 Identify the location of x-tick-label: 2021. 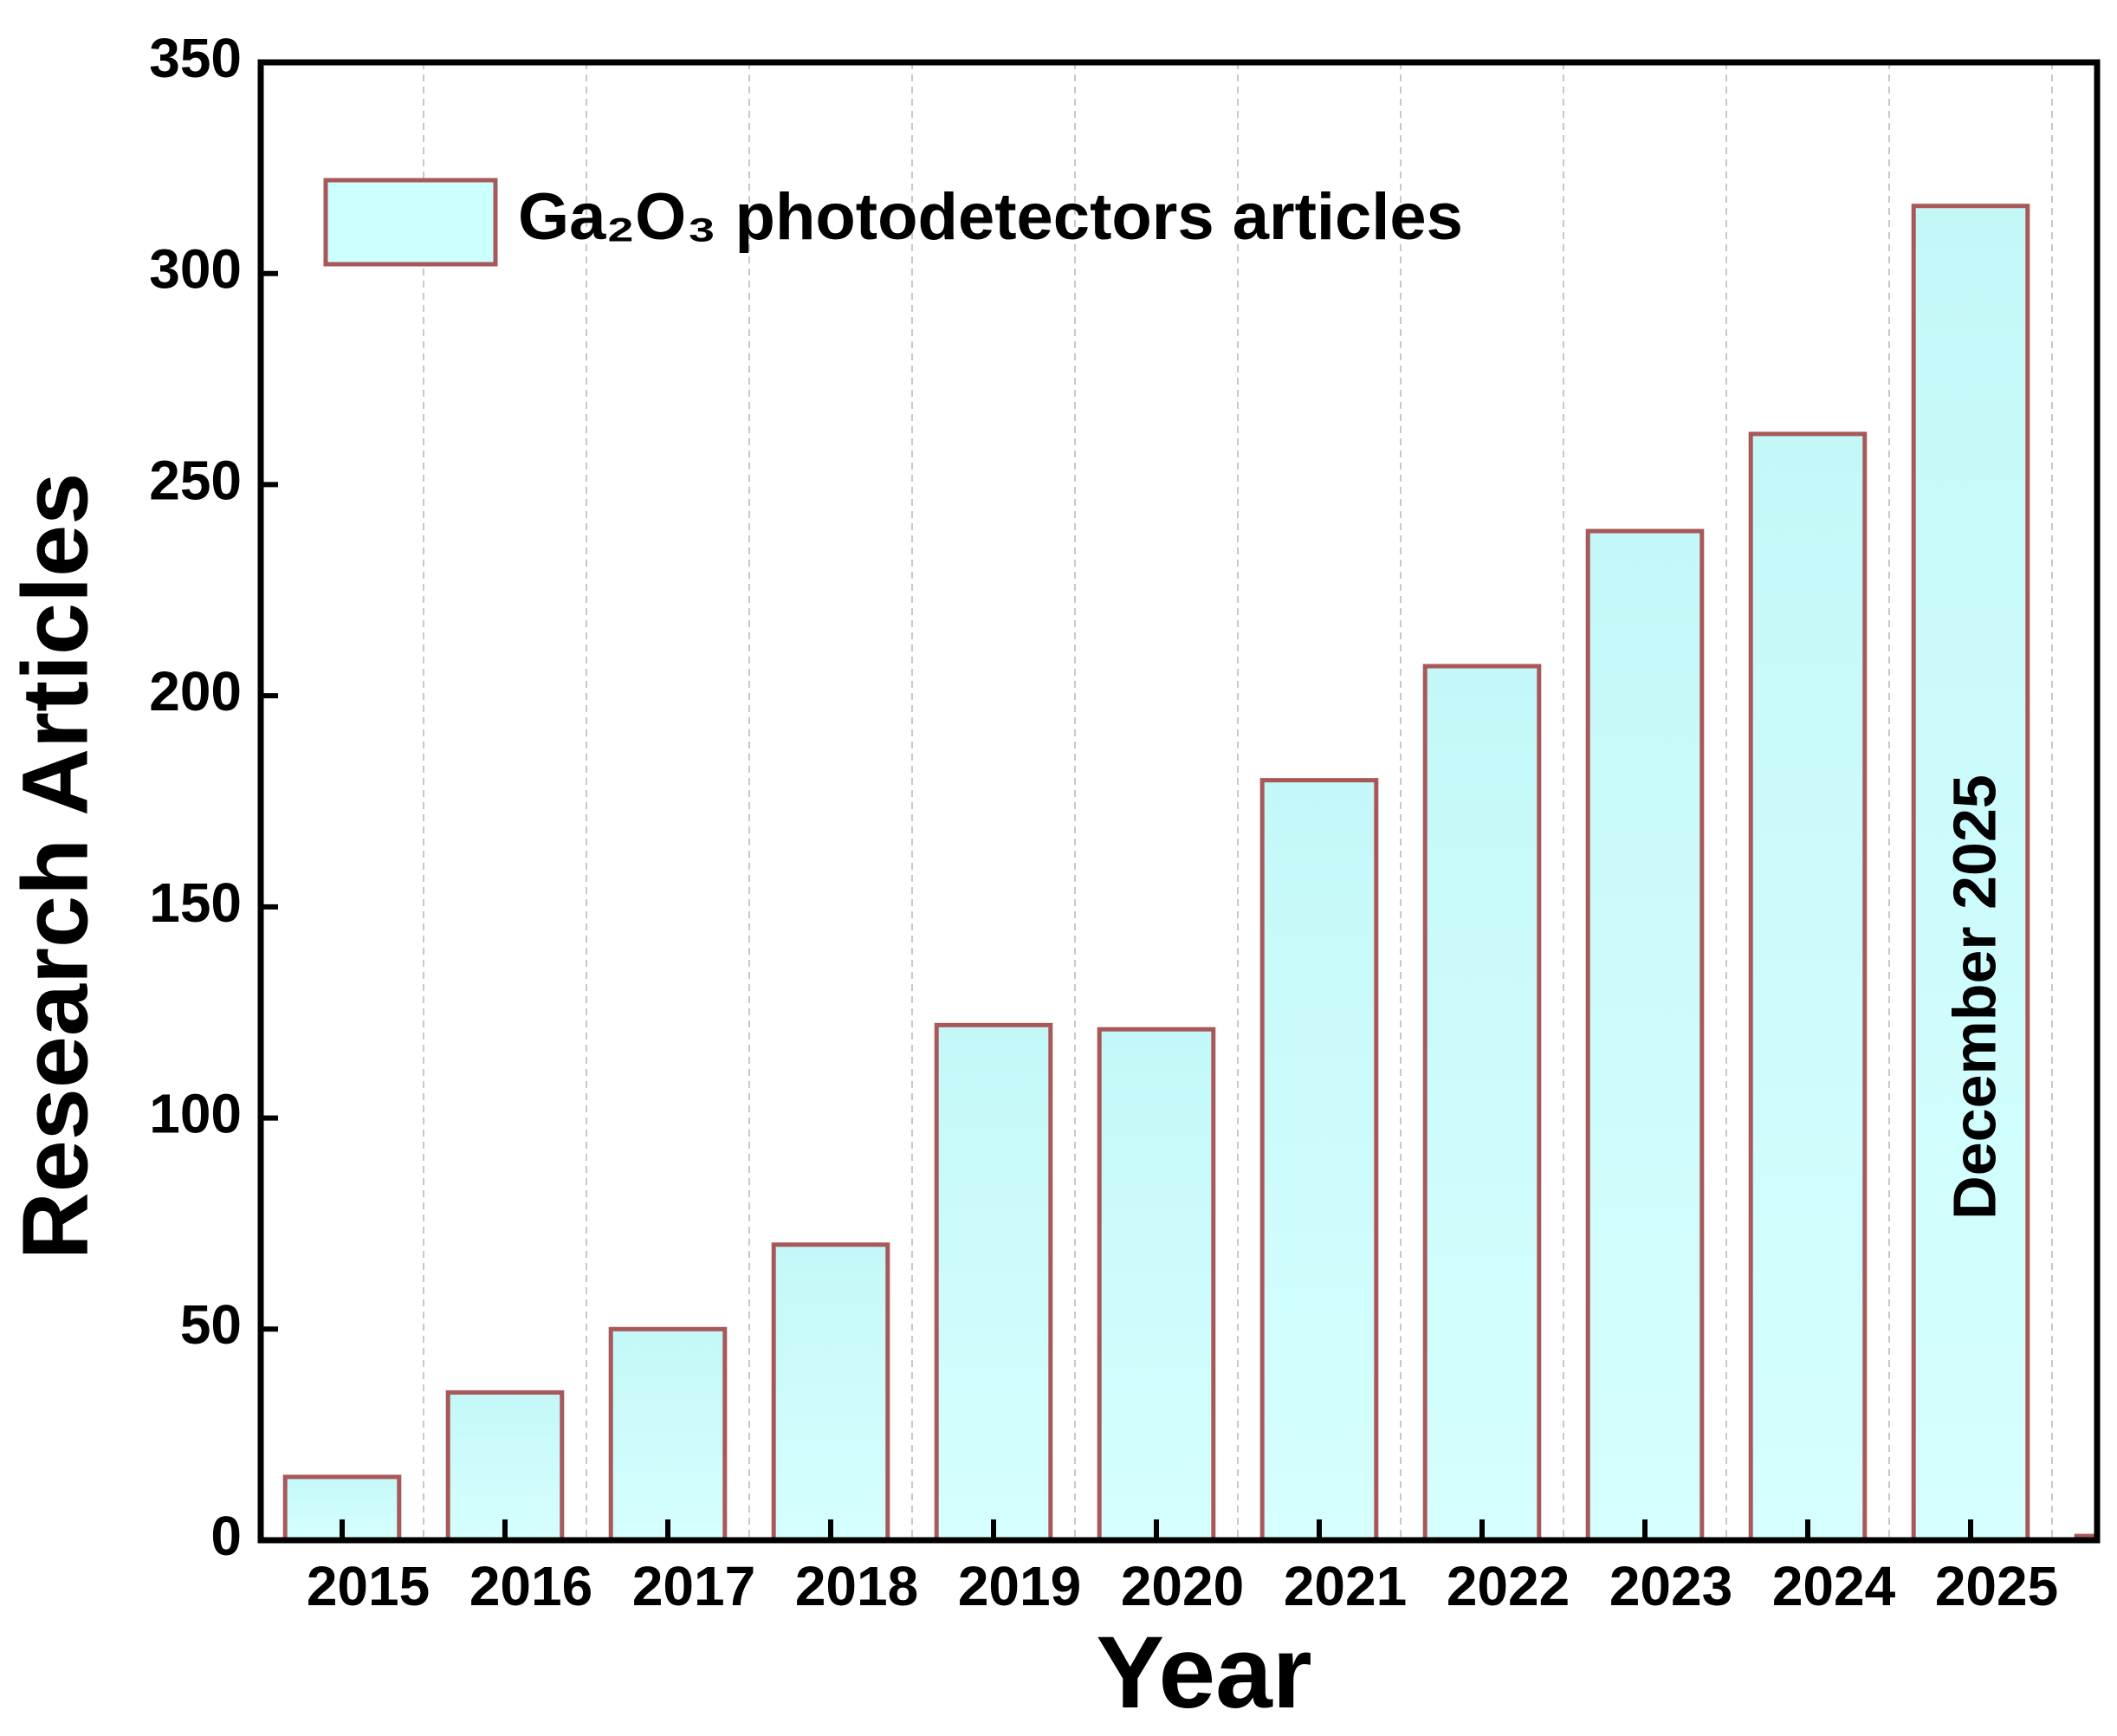
(1345, 1586).